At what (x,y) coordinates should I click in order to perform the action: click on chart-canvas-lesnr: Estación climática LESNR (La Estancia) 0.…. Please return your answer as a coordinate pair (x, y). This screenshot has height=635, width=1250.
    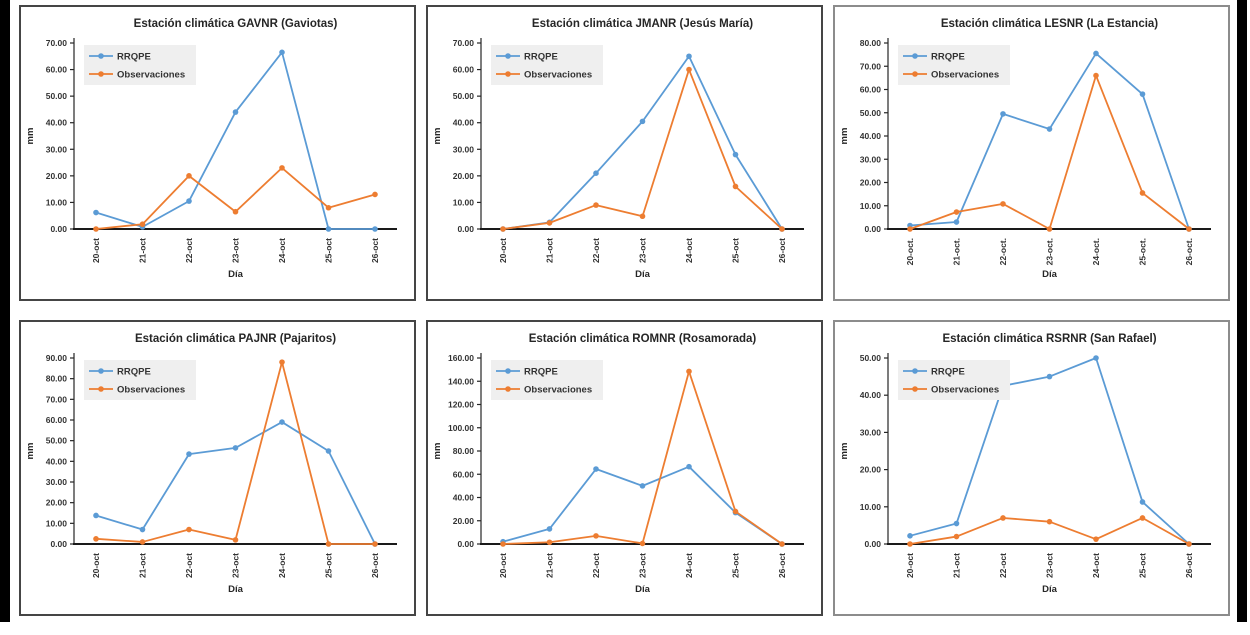
    Looking at the image, I should click on (1025, 149).